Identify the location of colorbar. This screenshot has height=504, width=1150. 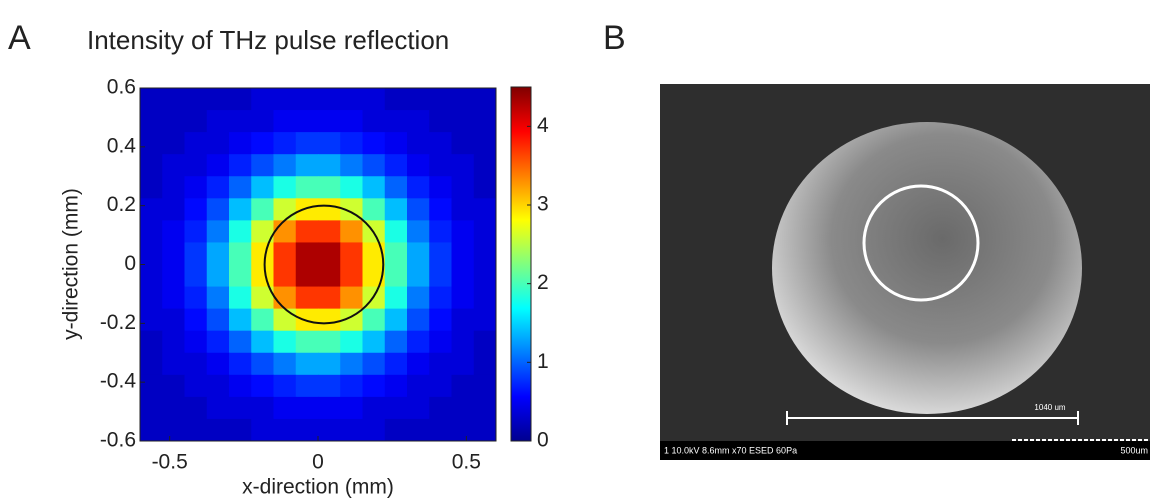
(521, 264).